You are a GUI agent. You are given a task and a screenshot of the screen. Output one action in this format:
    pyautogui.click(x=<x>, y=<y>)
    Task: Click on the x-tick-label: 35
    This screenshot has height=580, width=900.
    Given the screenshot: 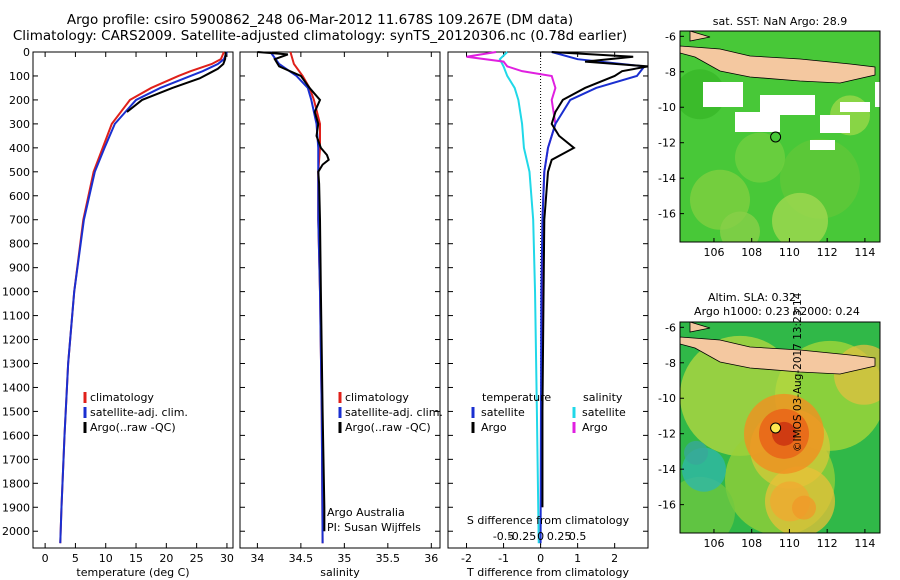 What is the action you would take?
    pyautogui.click(x=344, y=558)
    